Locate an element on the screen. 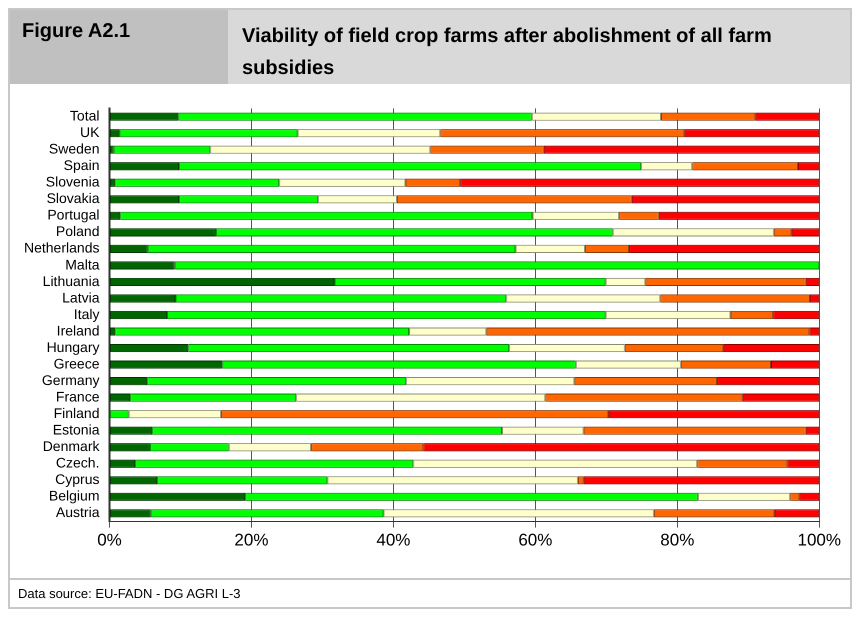  x-tick-label: 40% is located at coordinates (393, 540).